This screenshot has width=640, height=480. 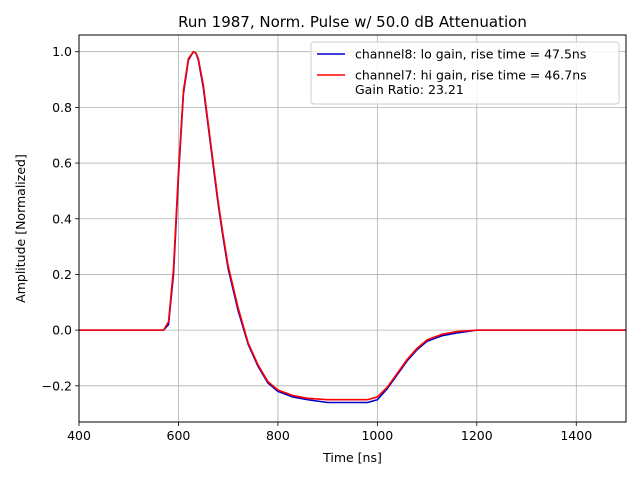 I want to click on legend-box, so click(x=465, y=73).